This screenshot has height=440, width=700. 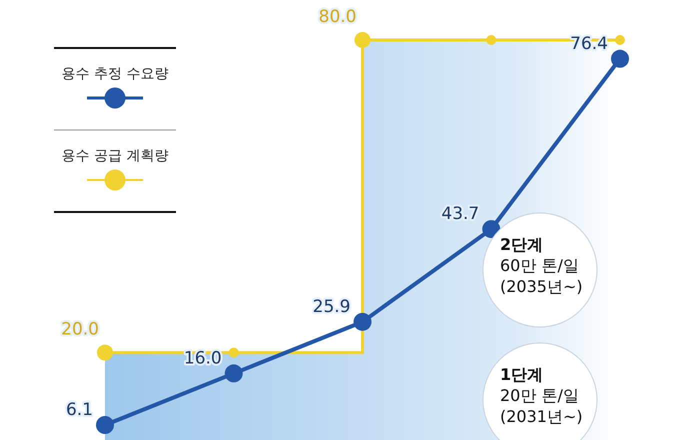 I want to click on data-label: 80.0, so click(x=337, y=17).